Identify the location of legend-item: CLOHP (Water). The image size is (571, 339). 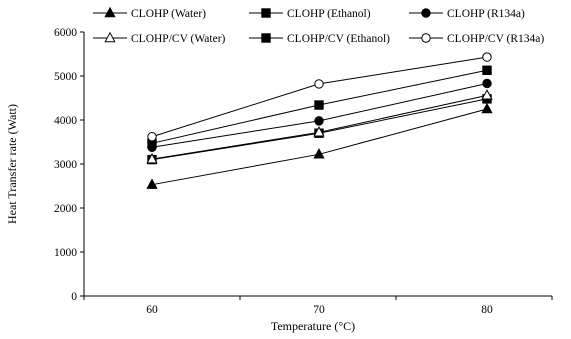
(149, 13).